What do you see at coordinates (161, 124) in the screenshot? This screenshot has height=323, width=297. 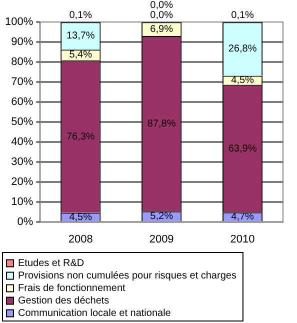 I see `data-label: 87,8%` at bounding box center [161, 124].